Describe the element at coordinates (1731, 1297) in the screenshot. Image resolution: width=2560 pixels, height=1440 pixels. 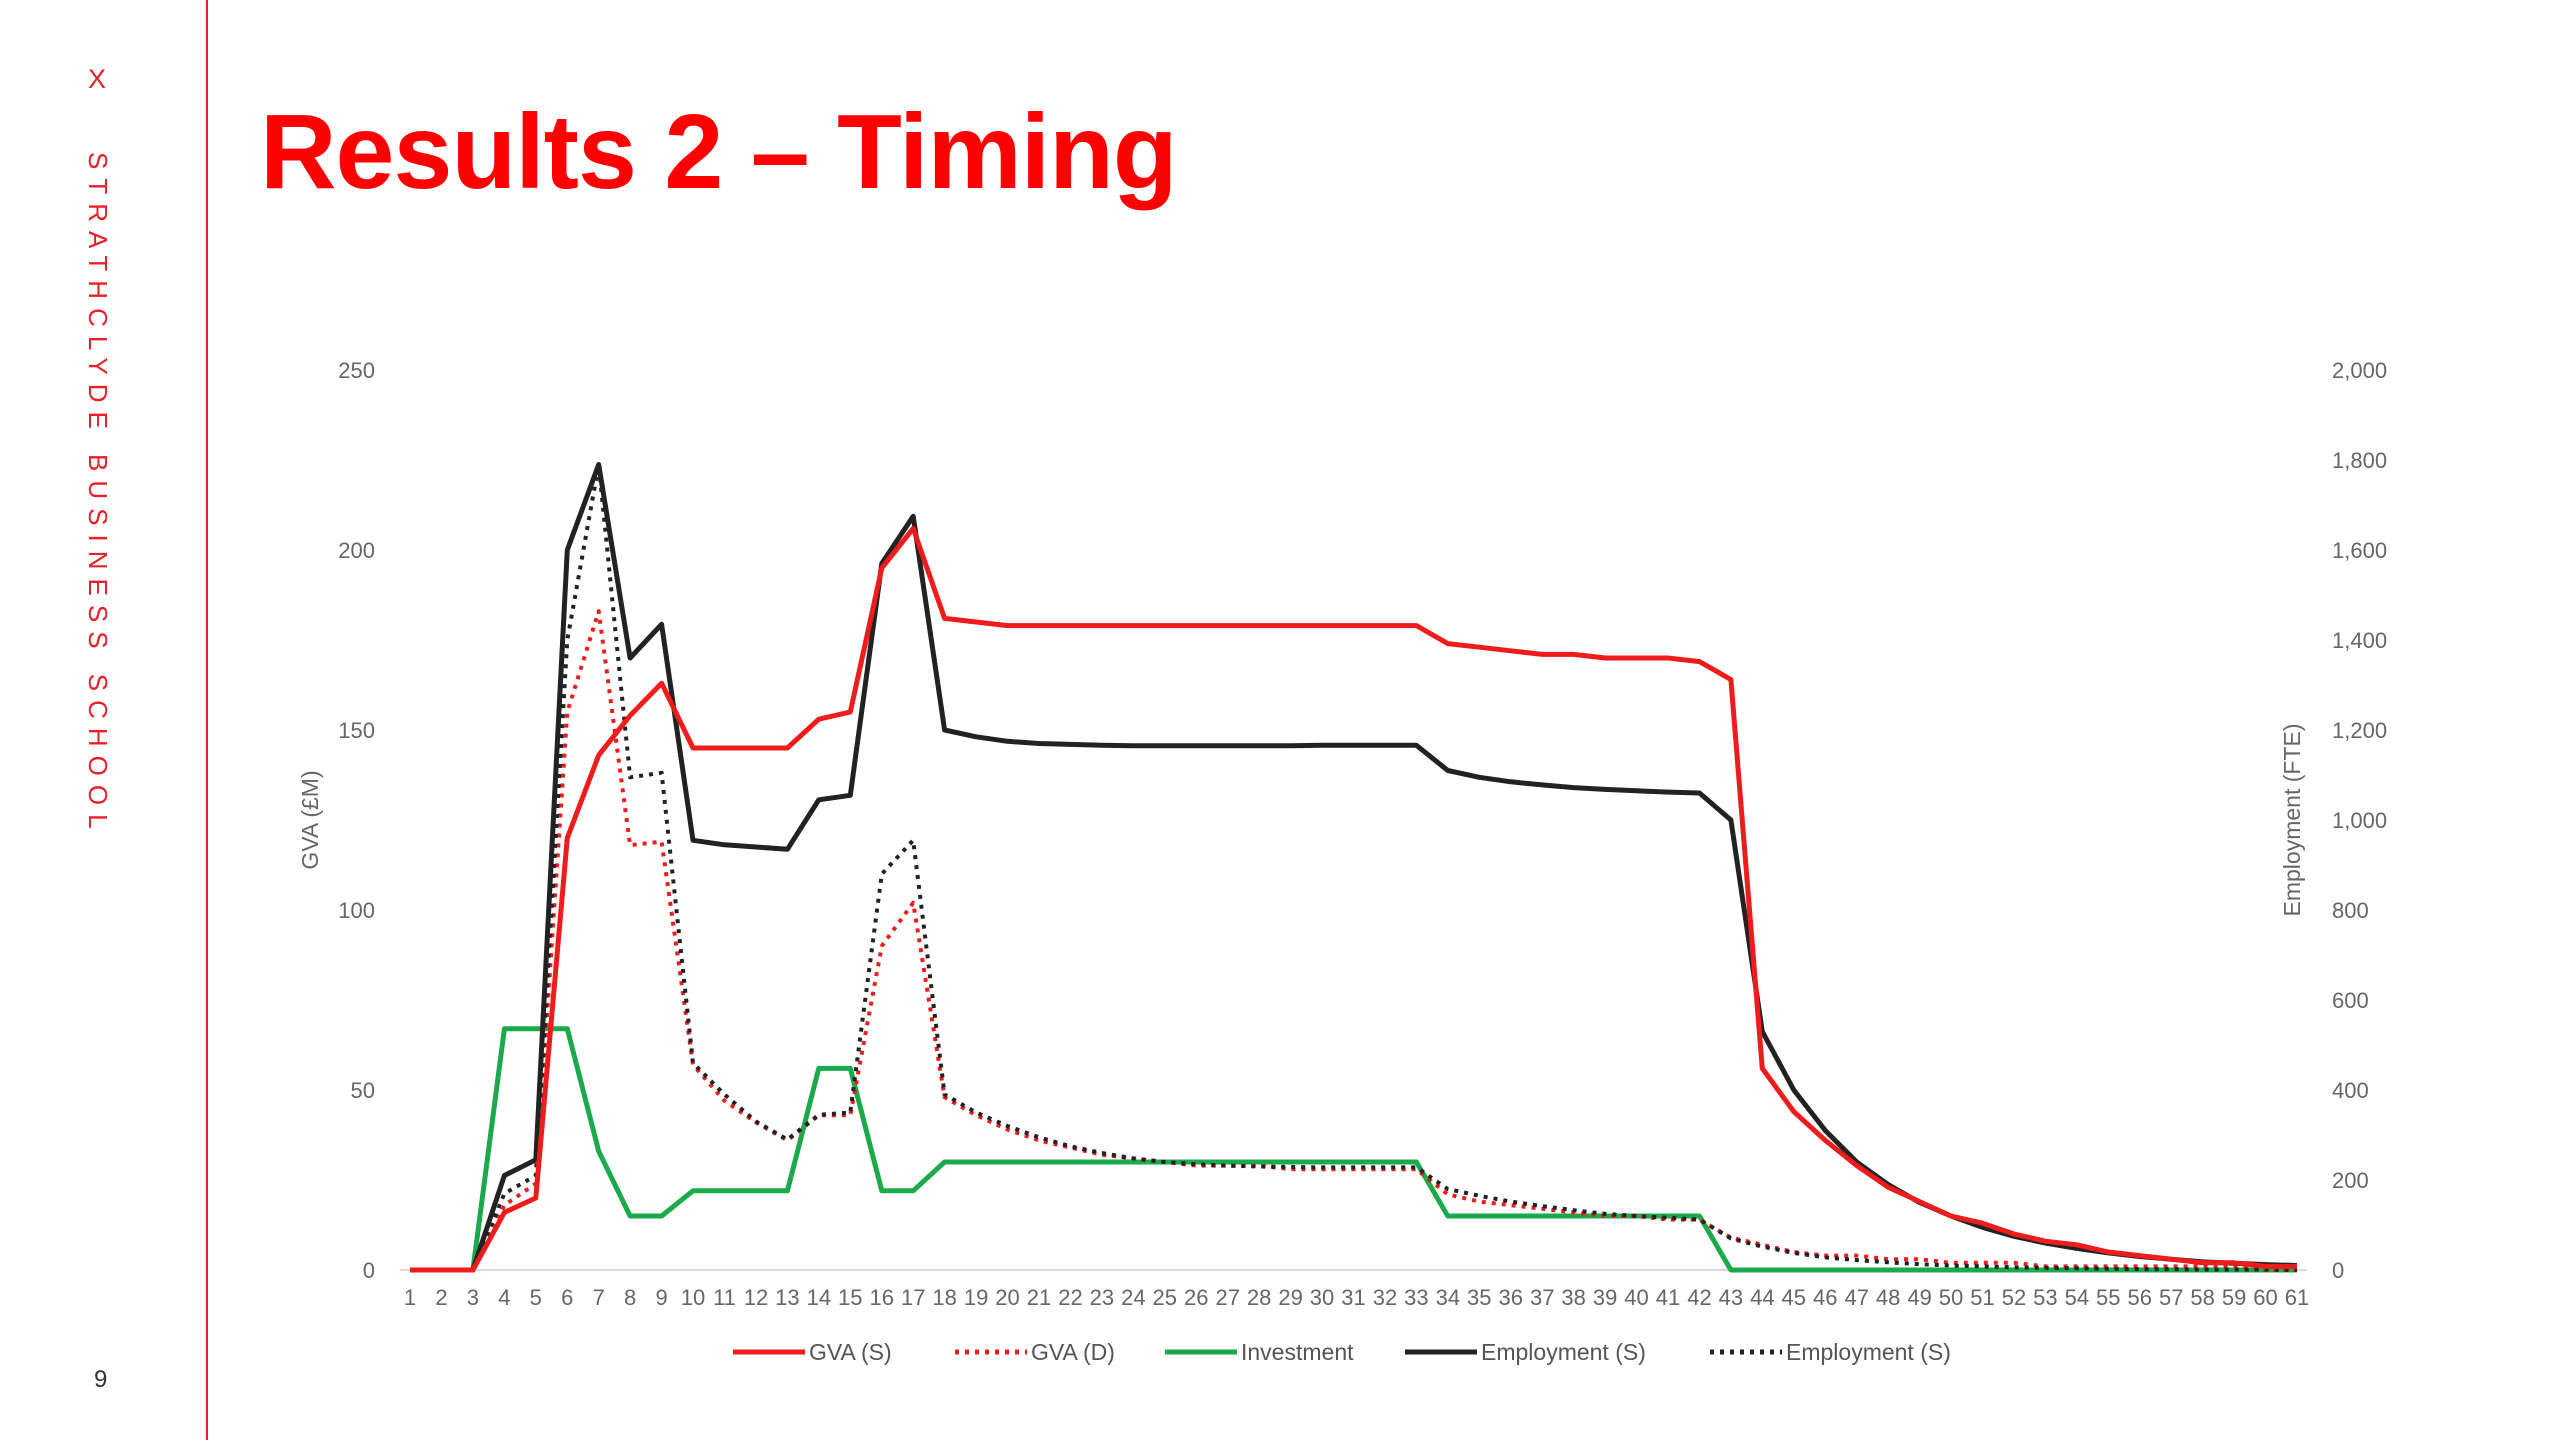
I see `x-tick-label: 43` at that location.